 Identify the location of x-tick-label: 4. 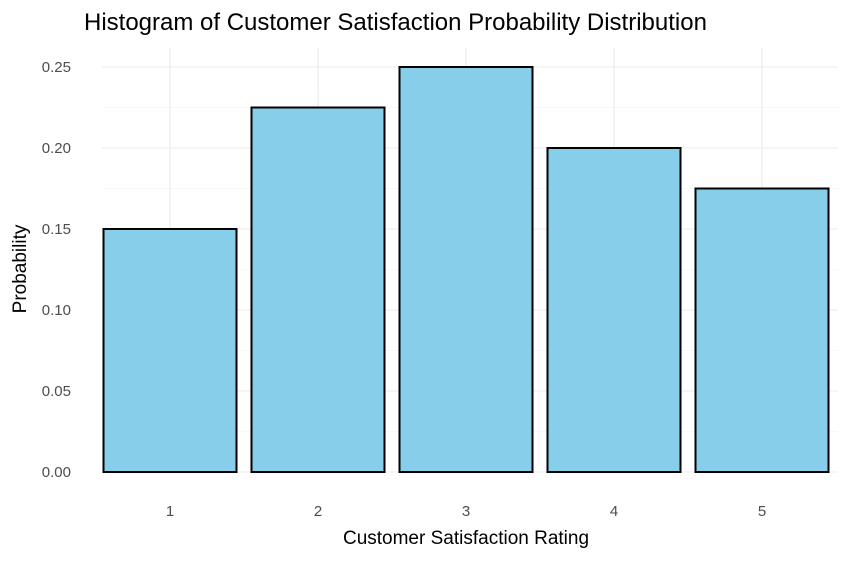
(614, 511).